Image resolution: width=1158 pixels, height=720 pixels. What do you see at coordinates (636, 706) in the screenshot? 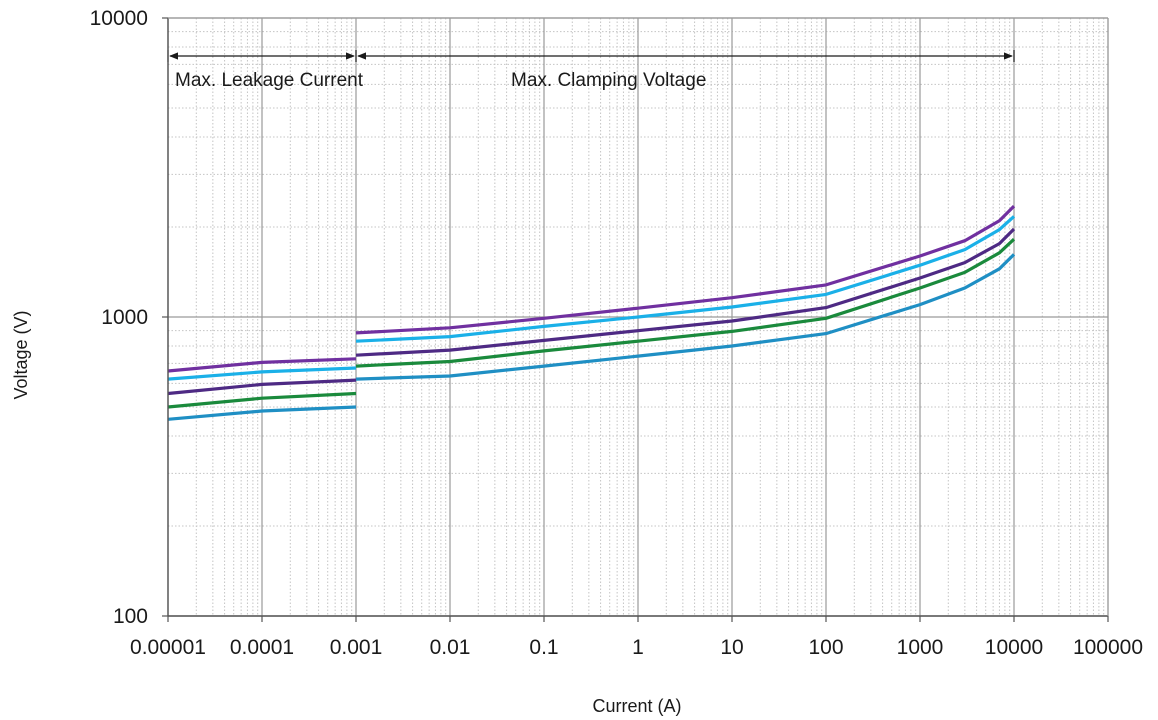
I see `x-axis-title: Current (A)` at bounding box center [636, 706].